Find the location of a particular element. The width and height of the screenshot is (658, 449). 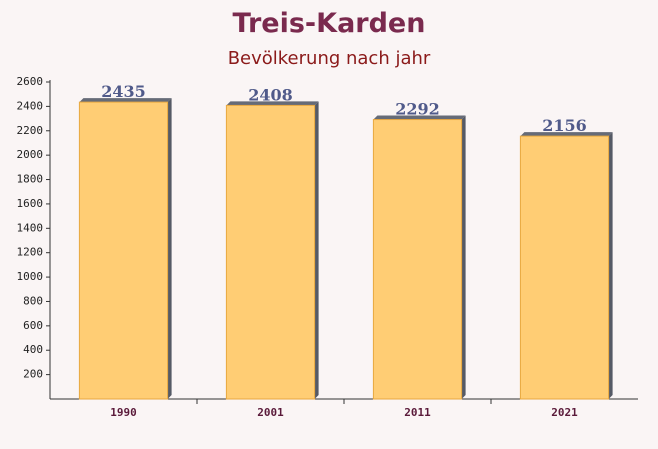

x-tick-label: 2021 is located at coordinates (564, 412).